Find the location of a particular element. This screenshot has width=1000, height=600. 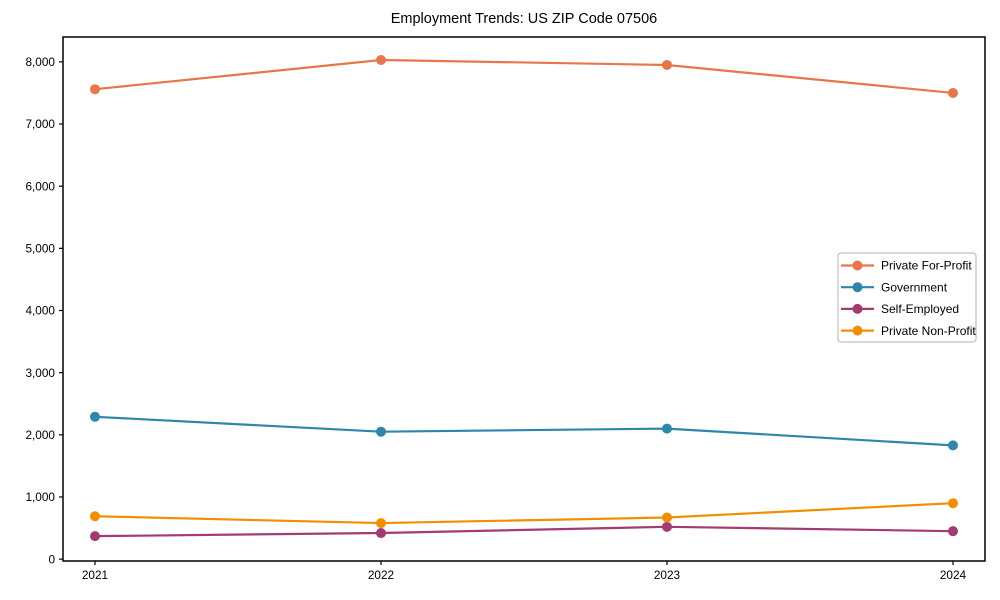

chart-title: Employment Trends: US ZIP Code 07506 is located at coordinates (524, 19).